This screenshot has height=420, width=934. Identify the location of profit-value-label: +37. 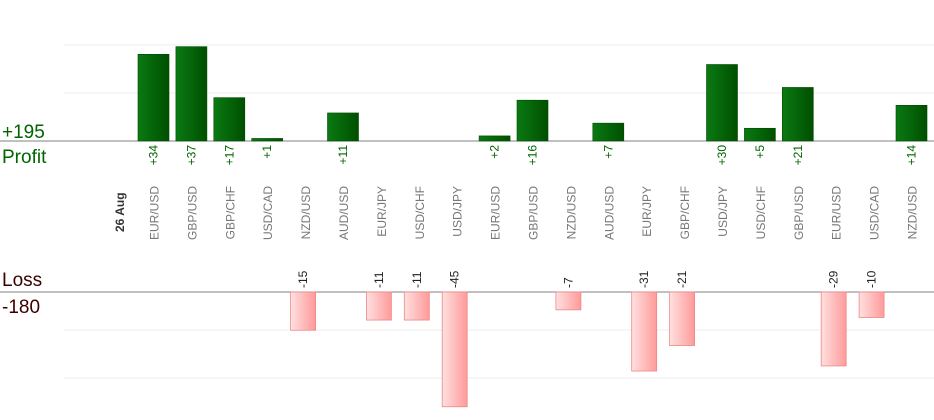
(191, 155).